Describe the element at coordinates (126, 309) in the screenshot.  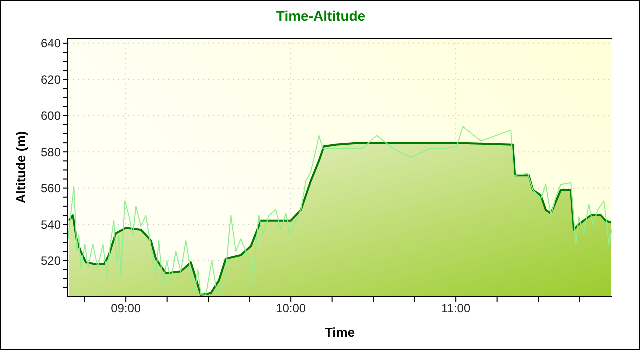
I see `x-tick-label: 09:00` at that location.